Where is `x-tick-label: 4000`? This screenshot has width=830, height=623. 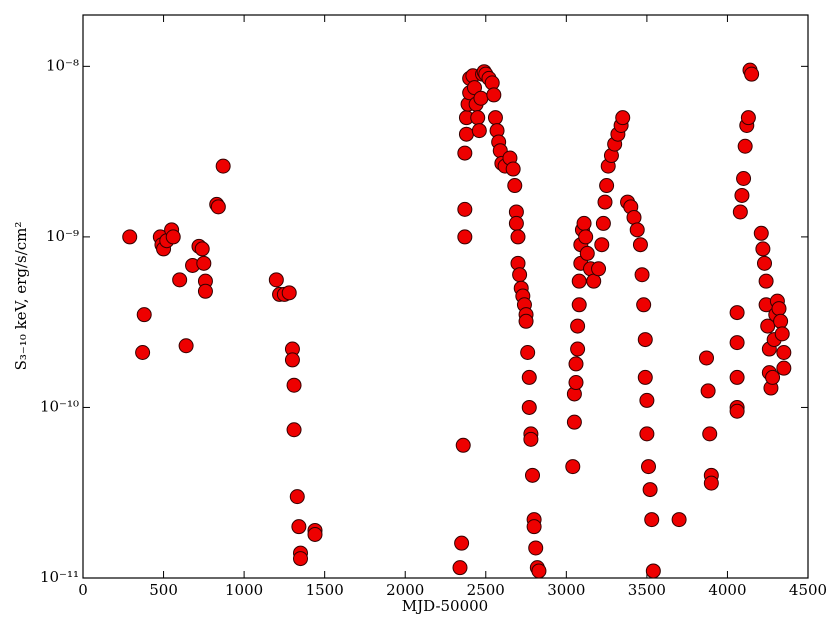
x-tick-label: 4000 is located at coordinates (727, 590).